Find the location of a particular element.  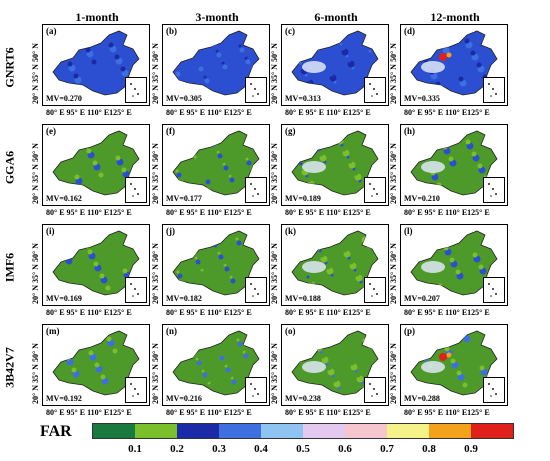

colorbar-tick-label: 0.8 is located at coordinates (429, 449).